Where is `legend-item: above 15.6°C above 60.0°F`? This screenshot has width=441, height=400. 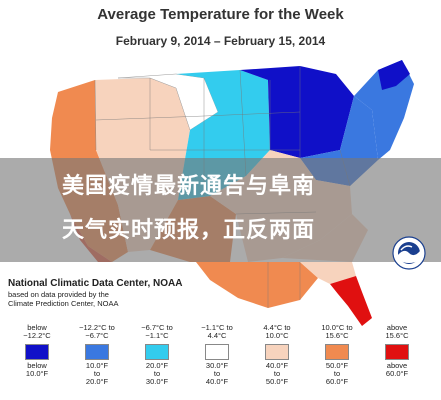 legend-item: above 15.6°C above 60.0°F is located at coordinates (397, 351).